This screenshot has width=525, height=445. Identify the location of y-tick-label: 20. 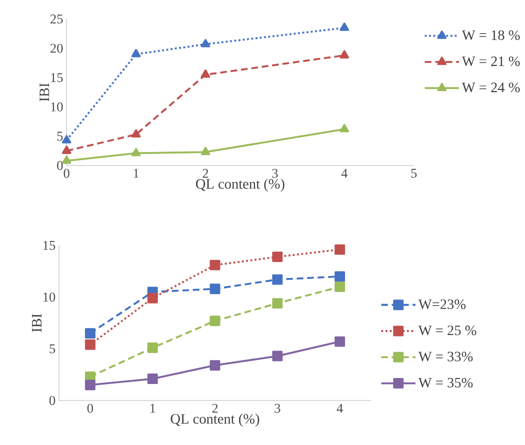
(56, 48).